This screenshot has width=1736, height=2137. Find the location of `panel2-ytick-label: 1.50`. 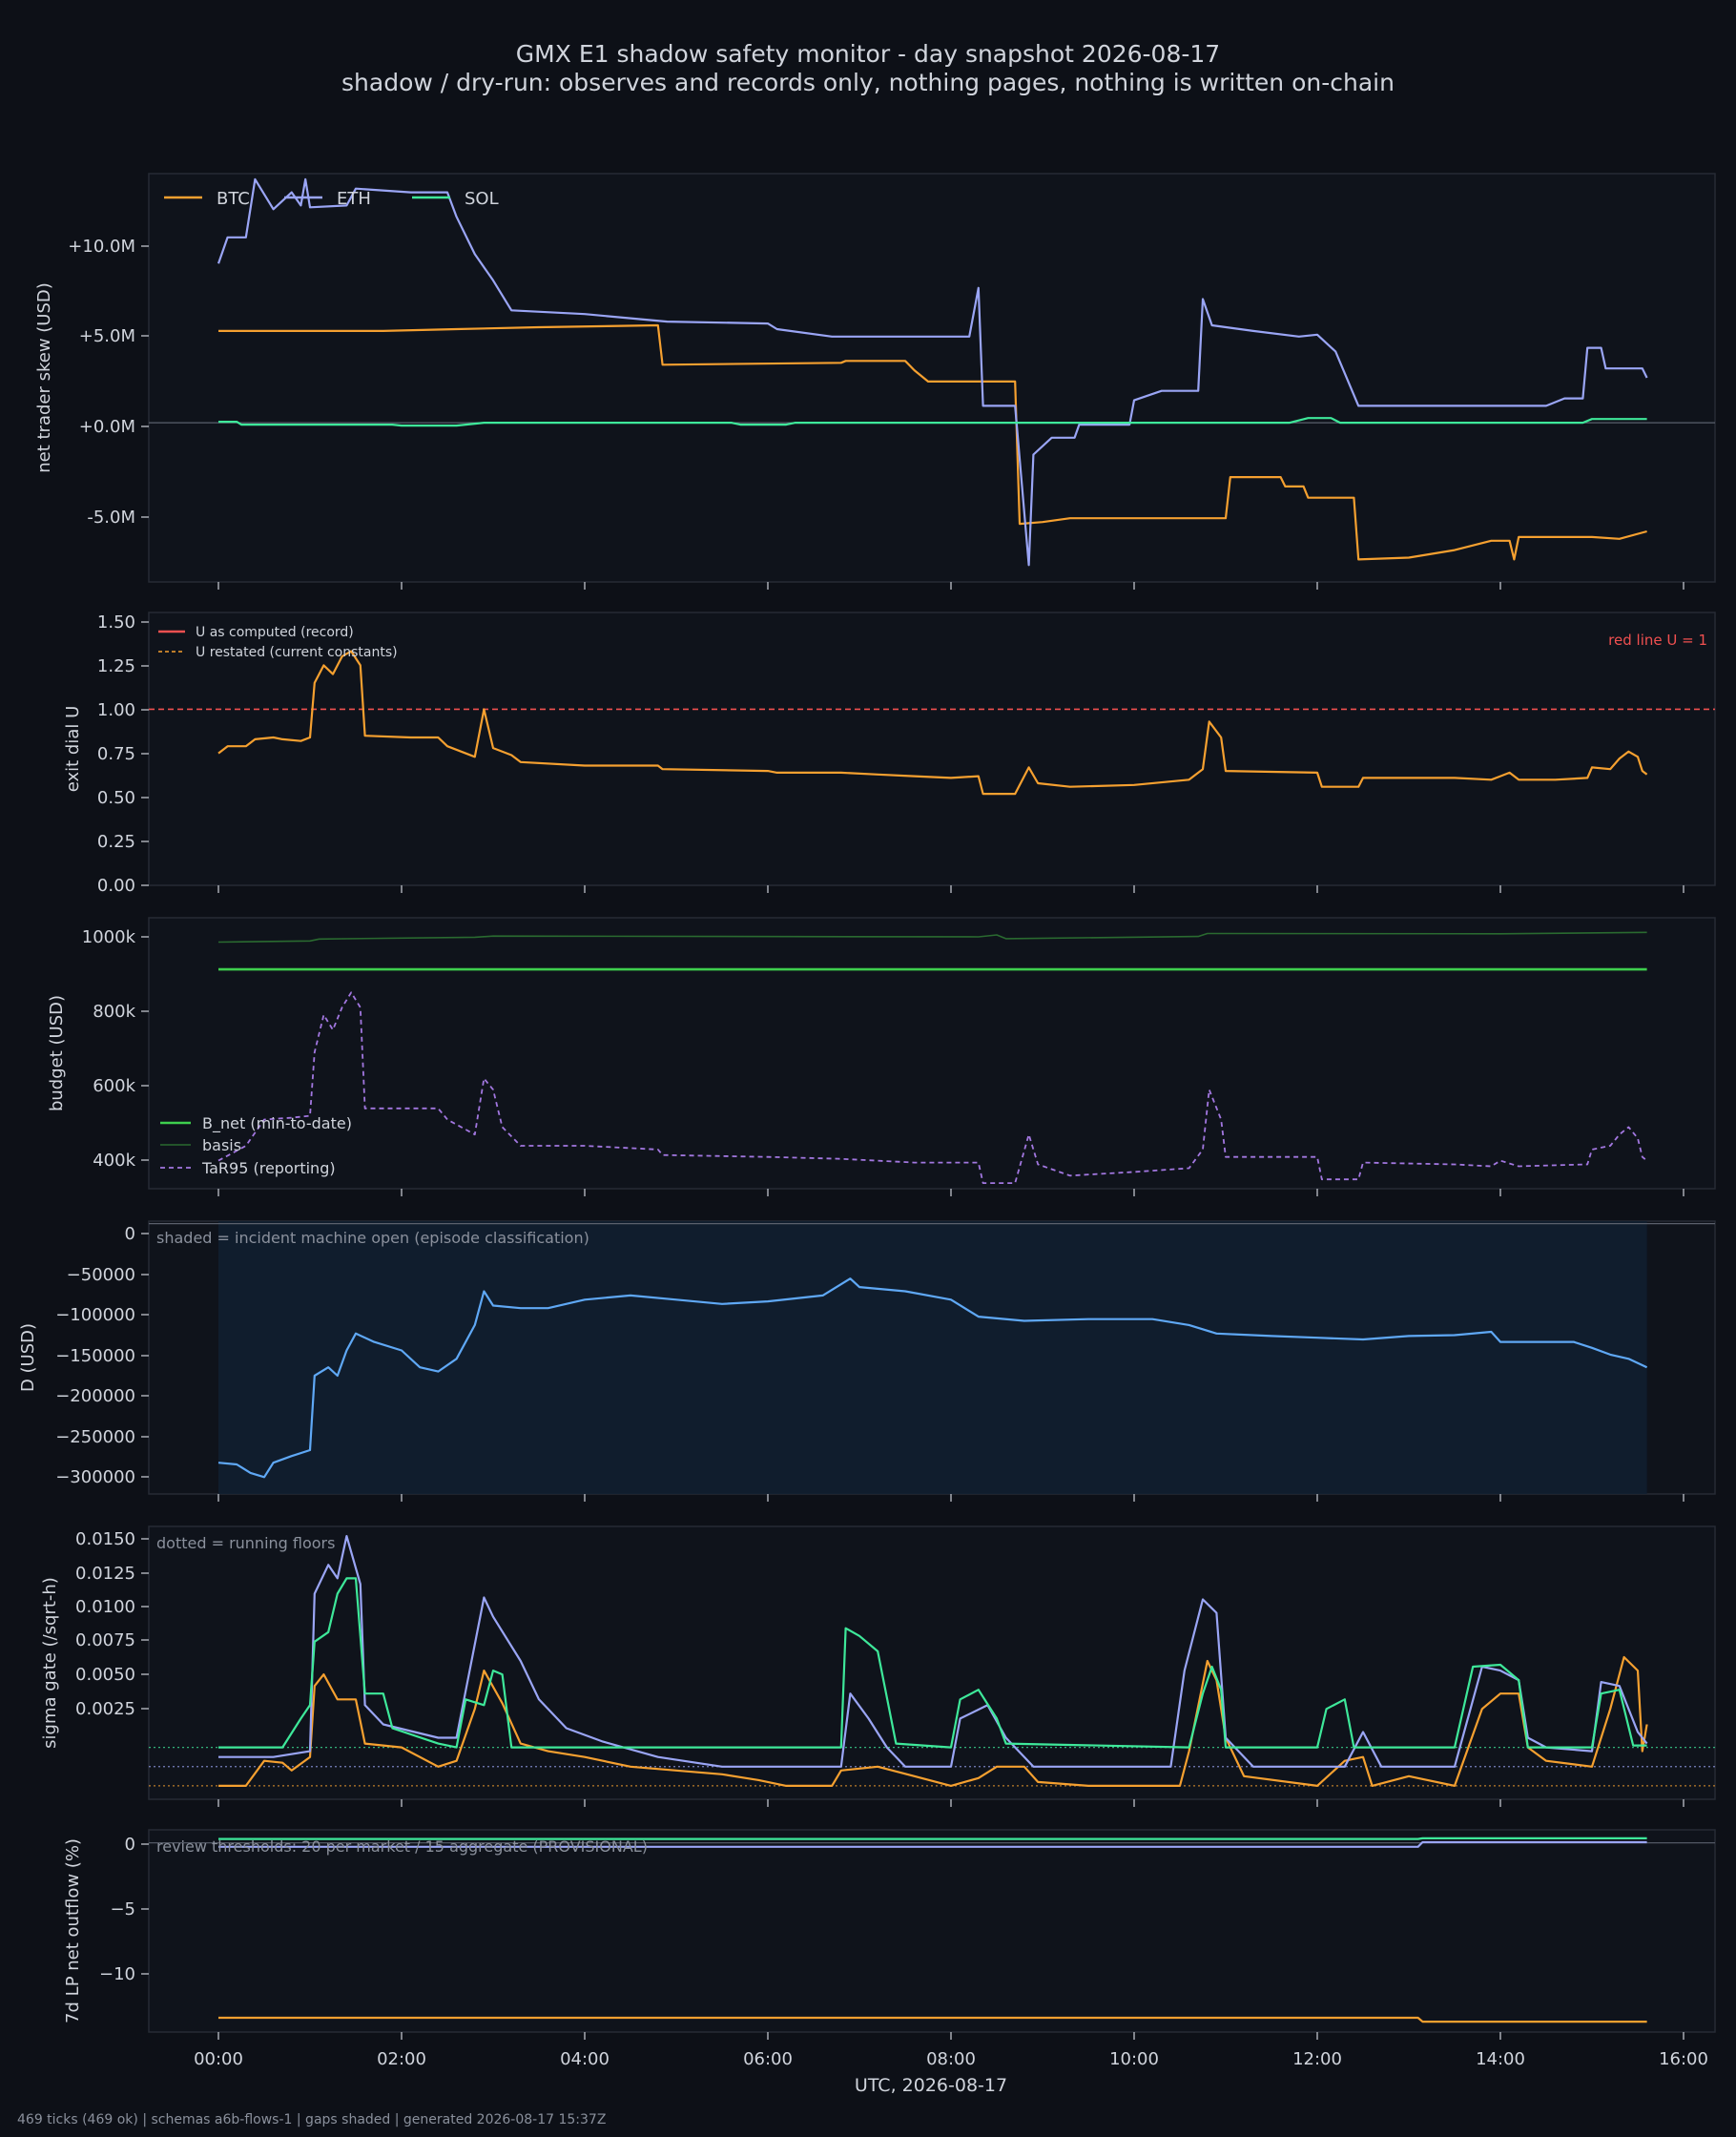

panel2-ytick-label: 1.50 is located at coordinates (116, 622).